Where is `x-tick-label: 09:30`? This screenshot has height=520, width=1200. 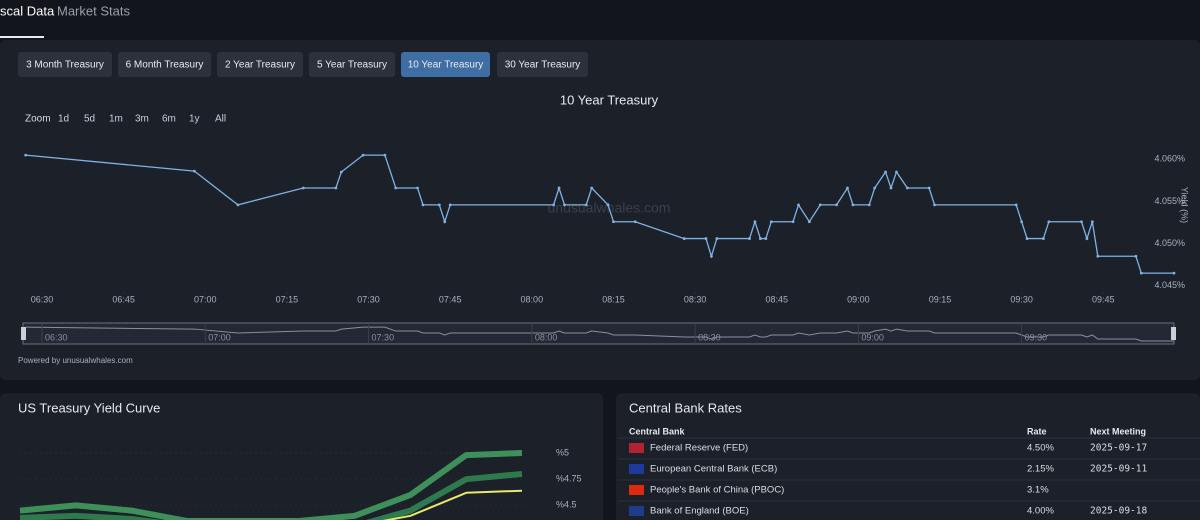
x-tick-label: 09:30 is located at coordinates (1021, 299).